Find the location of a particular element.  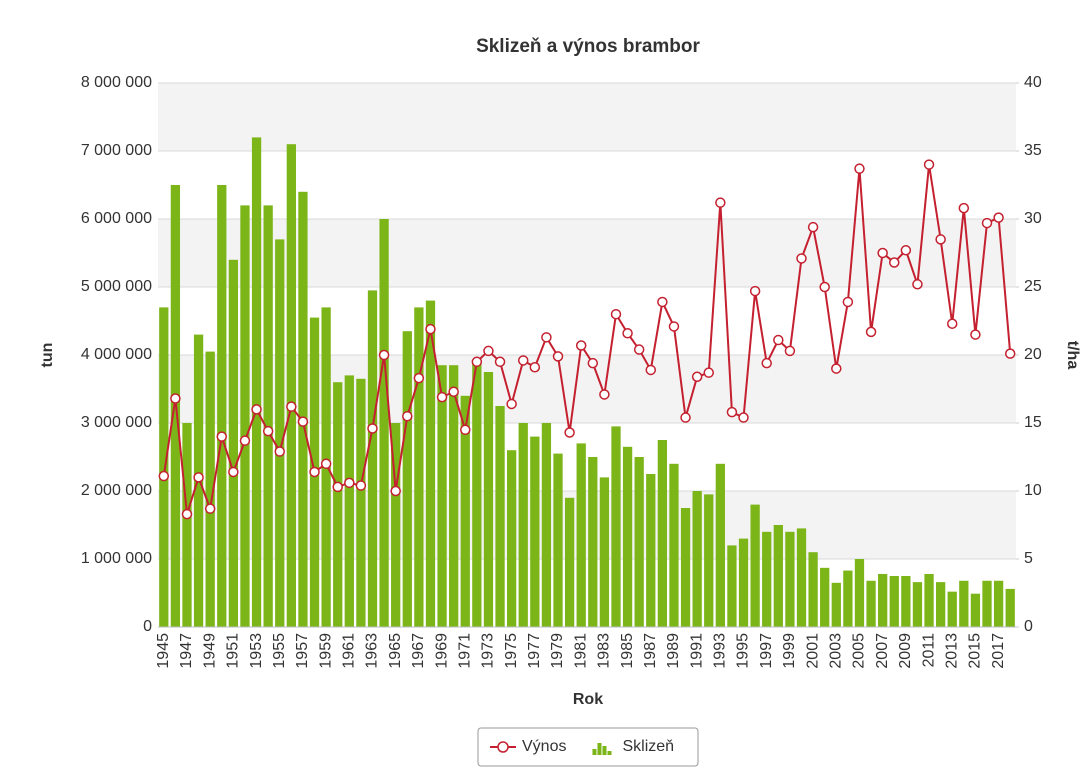

x-tick-label: 1975 is located at coordinates (511, 651).